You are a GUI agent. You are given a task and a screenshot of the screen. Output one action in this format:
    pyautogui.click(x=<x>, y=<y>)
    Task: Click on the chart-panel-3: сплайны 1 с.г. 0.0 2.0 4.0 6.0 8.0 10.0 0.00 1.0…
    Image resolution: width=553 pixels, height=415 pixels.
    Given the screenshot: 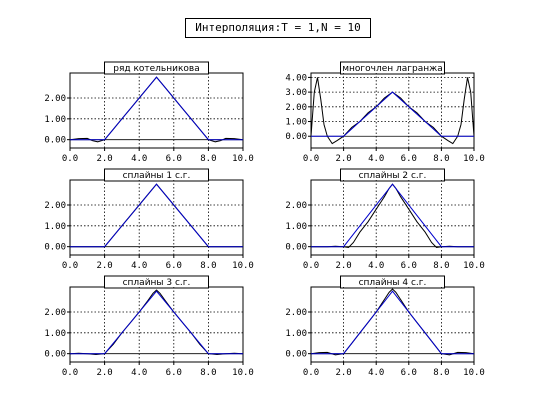 What is the action you would take?
    pyautogui.click(x=149, y=219)
    